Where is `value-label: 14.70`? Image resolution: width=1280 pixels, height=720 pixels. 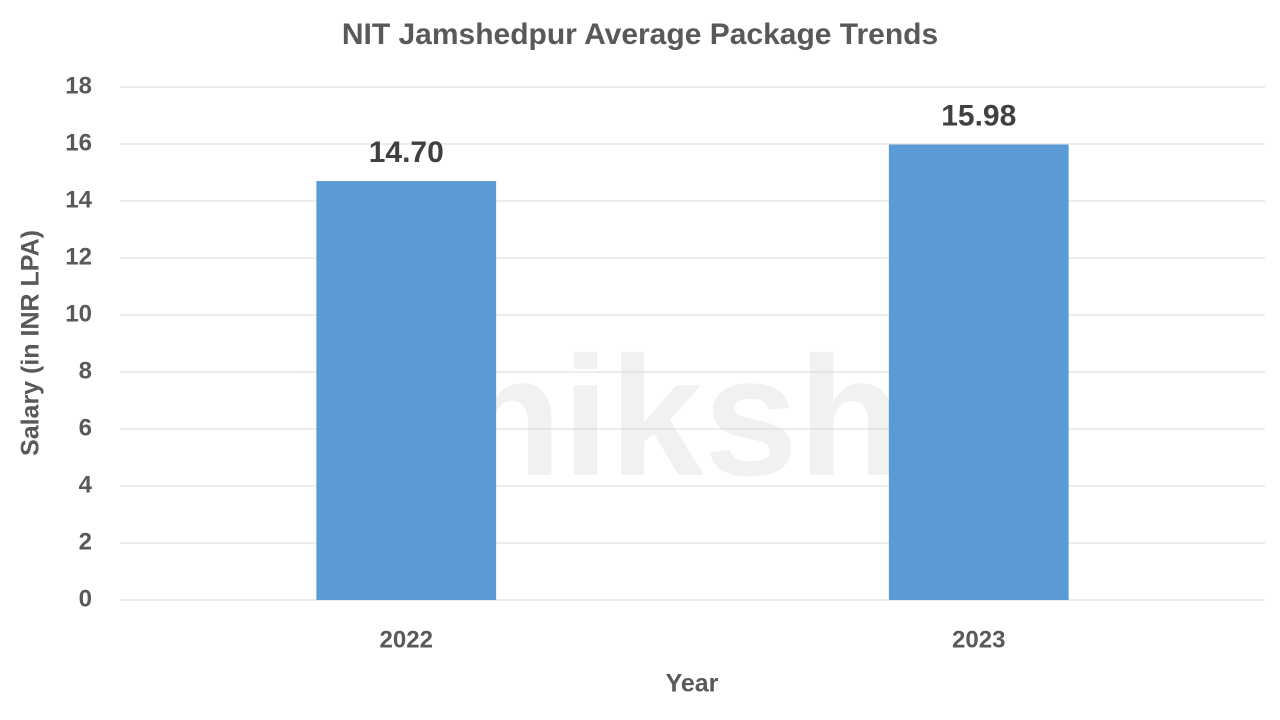
value-label: 14.70 is located at coordinates (406, 152).